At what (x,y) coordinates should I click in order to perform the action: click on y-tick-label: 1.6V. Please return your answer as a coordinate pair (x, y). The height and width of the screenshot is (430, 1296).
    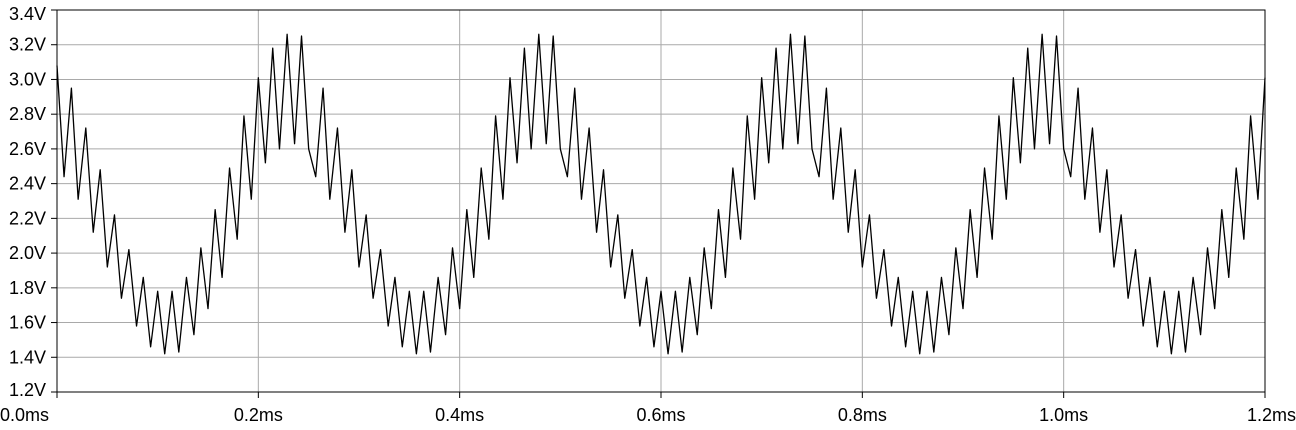
    Looking at the image, I should click on (27, 323).